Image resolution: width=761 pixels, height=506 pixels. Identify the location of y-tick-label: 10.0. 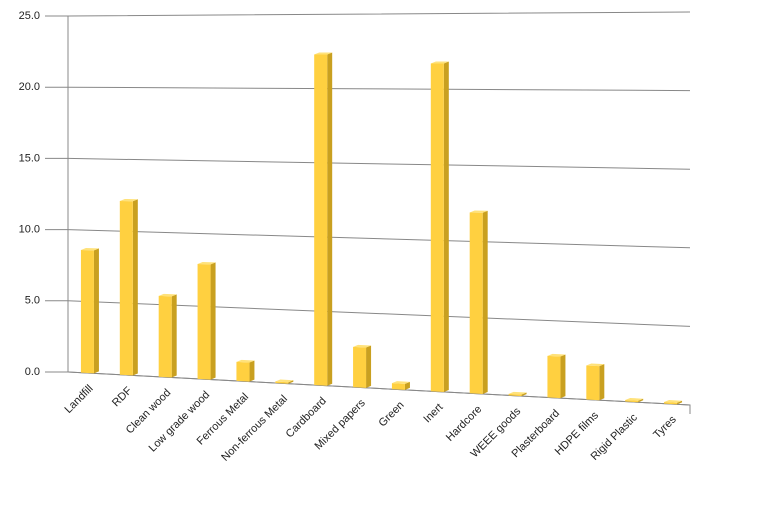
(29, 230).